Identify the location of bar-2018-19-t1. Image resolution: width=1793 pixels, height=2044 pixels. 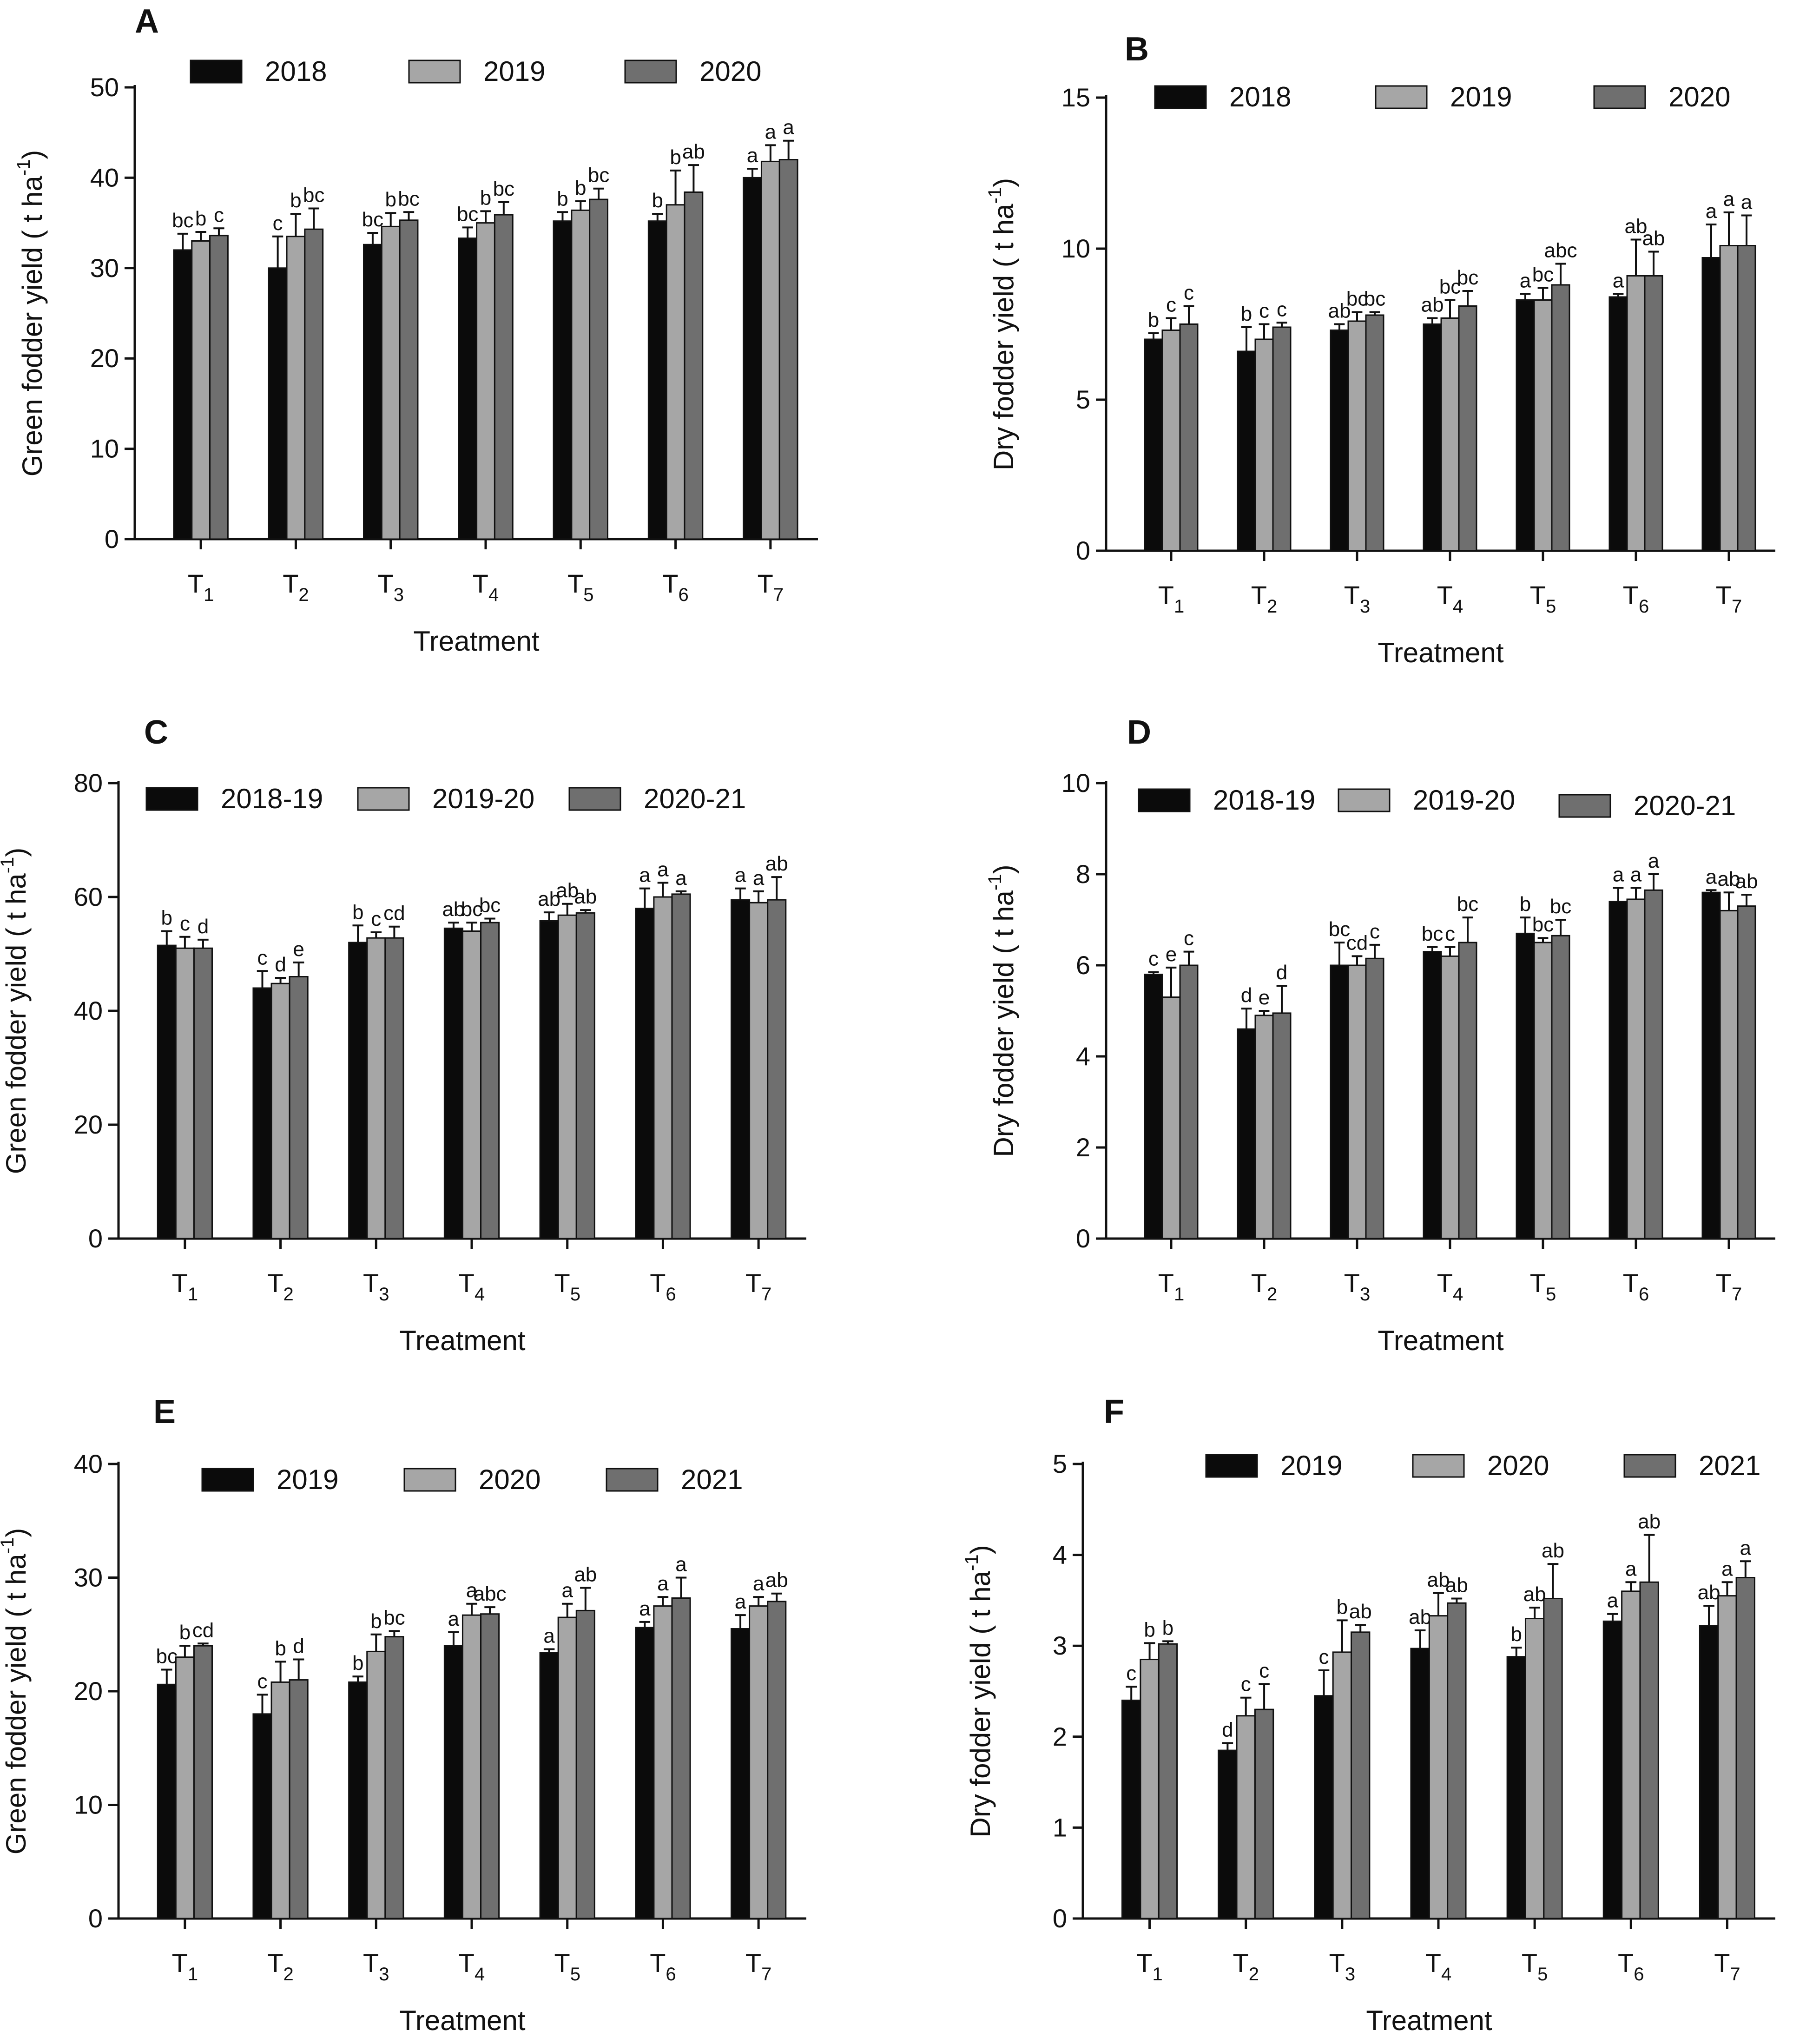
(167, 1092).